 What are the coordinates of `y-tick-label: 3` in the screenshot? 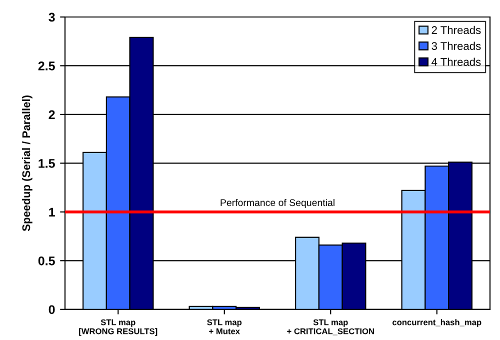 It's located at (51, 17).